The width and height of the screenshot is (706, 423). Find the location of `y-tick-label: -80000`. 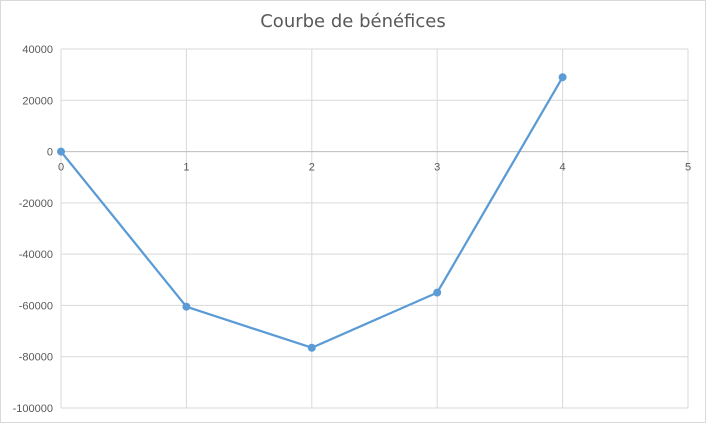

y-tick-label: -80000 is located at coordinates (36, 358).